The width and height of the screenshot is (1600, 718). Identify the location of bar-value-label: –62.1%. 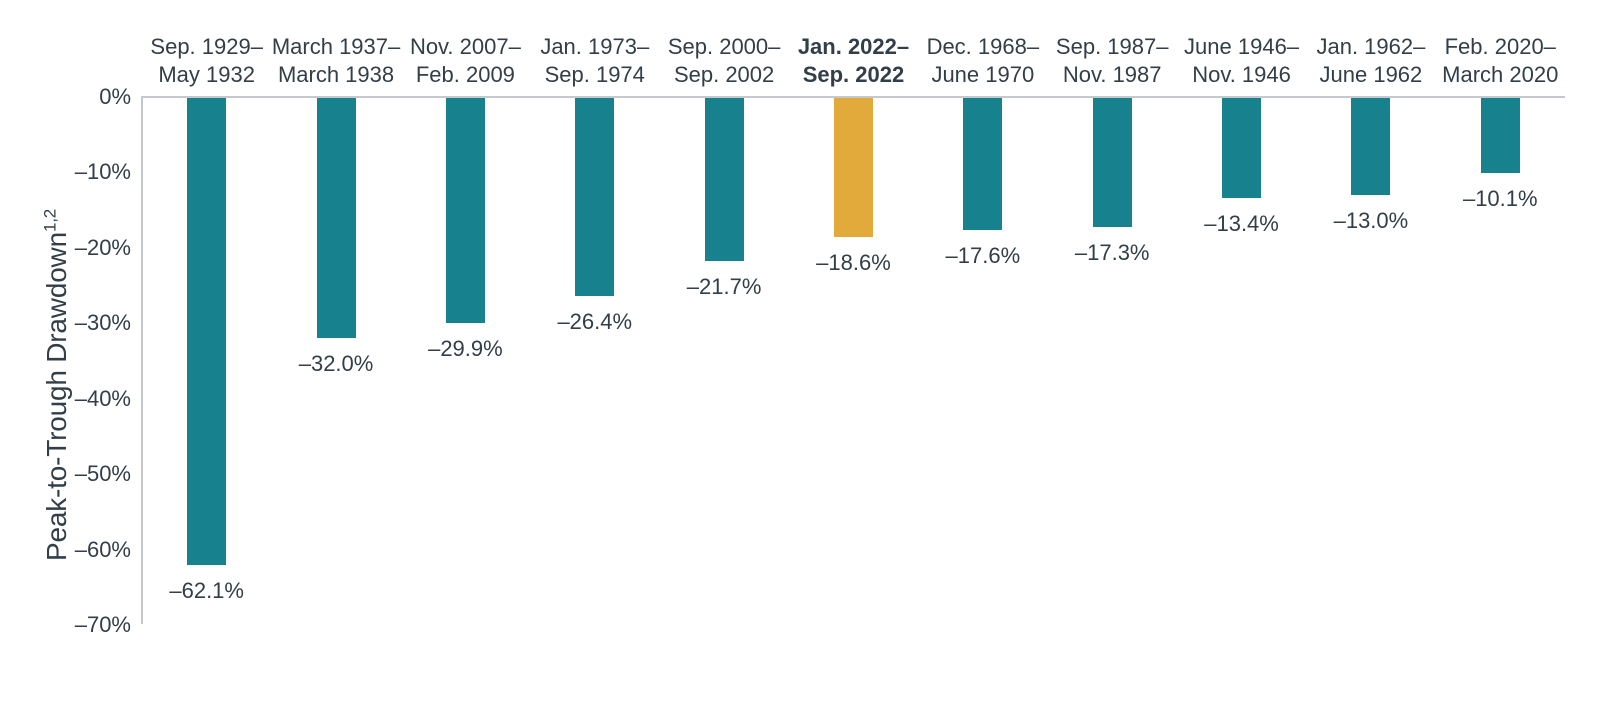
(206, 591).